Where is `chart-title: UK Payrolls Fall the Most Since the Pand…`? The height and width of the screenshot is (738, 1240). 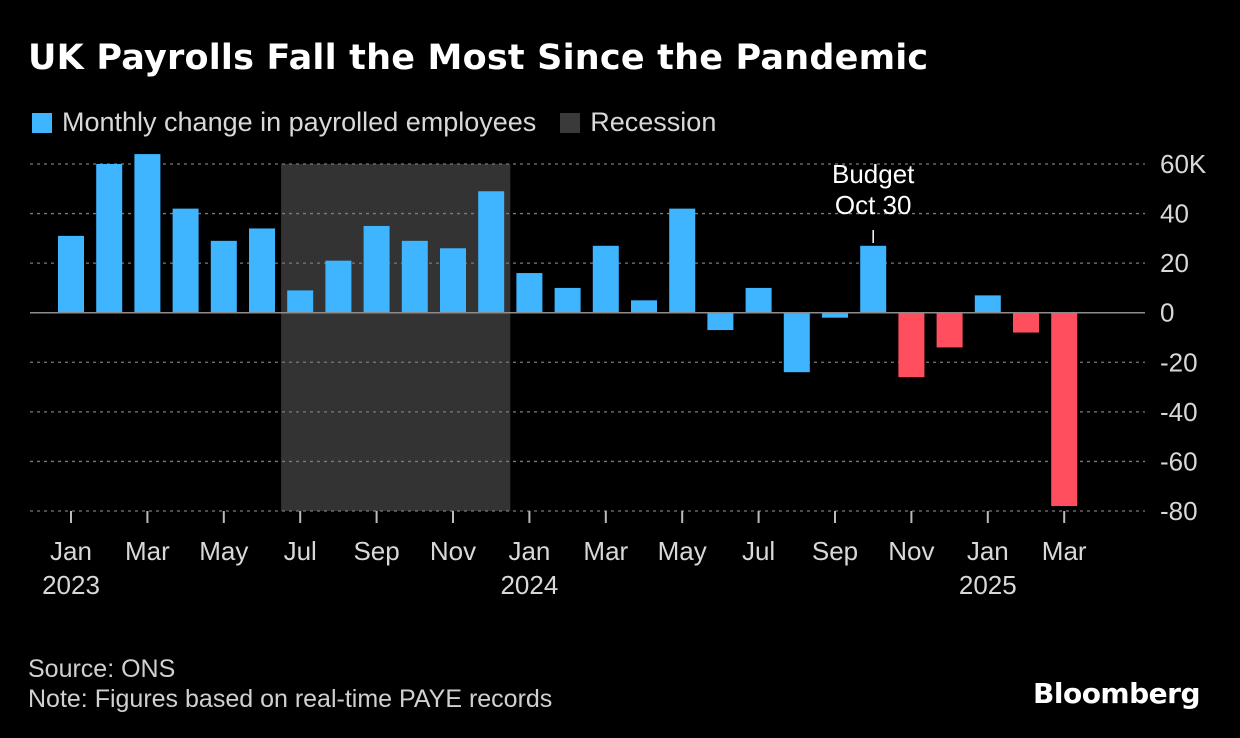
chart-title: UK Payrolls Fall the Most Since the Pand… is located at coordinates (478, 58).